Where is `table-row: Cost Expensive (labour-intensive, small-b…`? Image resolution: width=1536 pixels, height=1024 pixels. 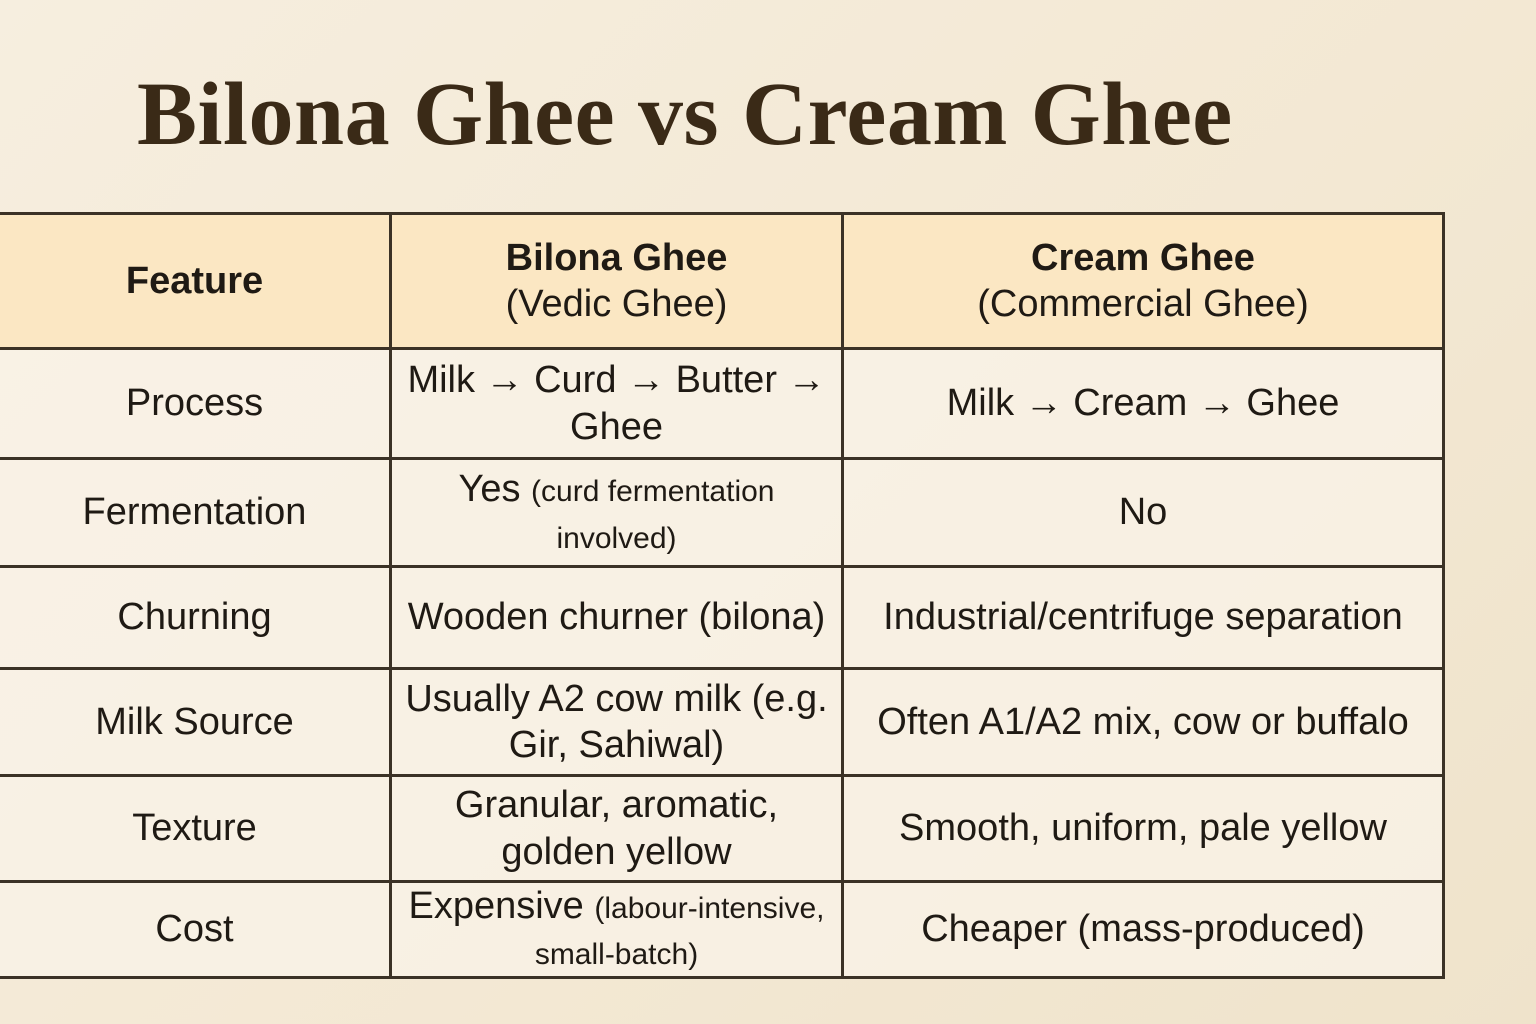 table-row: Cost Expensive (labour-intensive, small-b… is located at coordinates (722, 929).